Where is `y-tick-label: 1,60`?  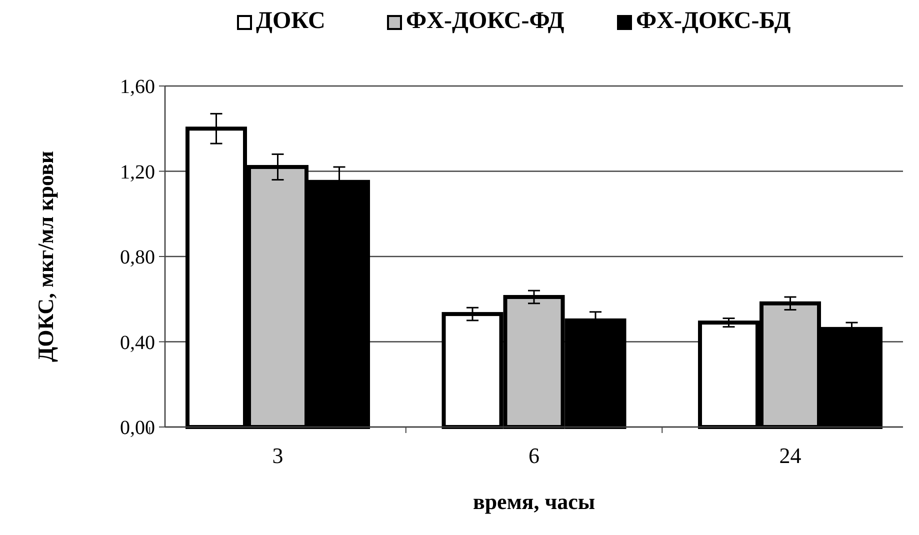
y-tick-label: 1,60 is located at coordinates (137, 87).